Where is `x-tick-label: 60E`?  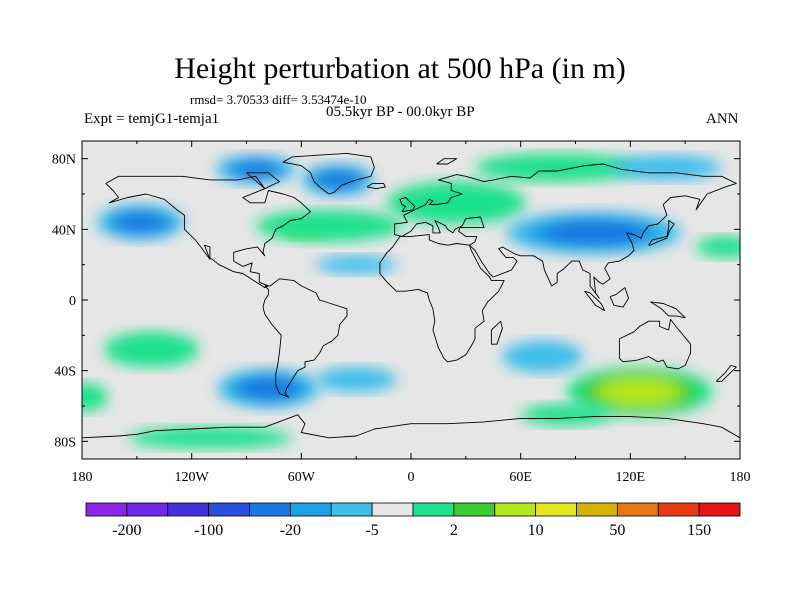 x-tick-label: 60E is located at coordinates (520, 477).